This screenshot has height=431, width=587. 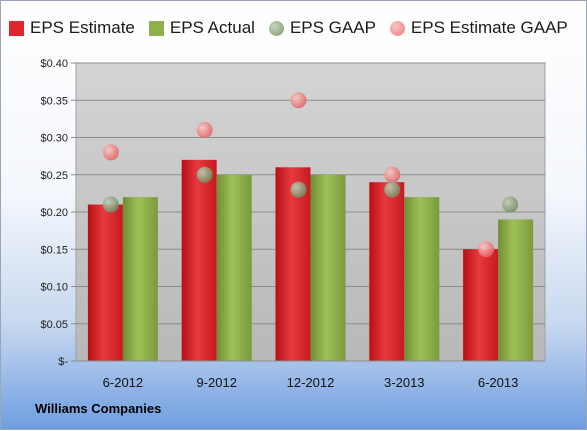 I want to click on legend-swatch-eps-actual, so click(x=156, y=28).